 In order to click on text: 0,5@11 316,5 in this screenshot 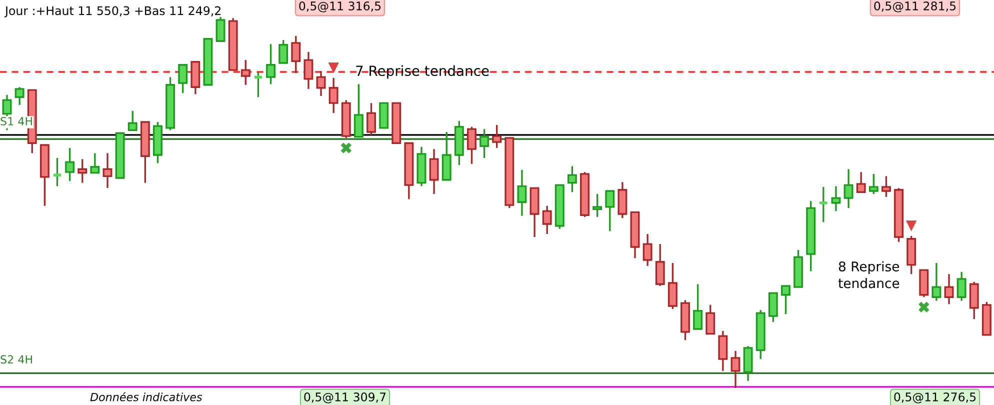, I will do `click(340, 6)`.